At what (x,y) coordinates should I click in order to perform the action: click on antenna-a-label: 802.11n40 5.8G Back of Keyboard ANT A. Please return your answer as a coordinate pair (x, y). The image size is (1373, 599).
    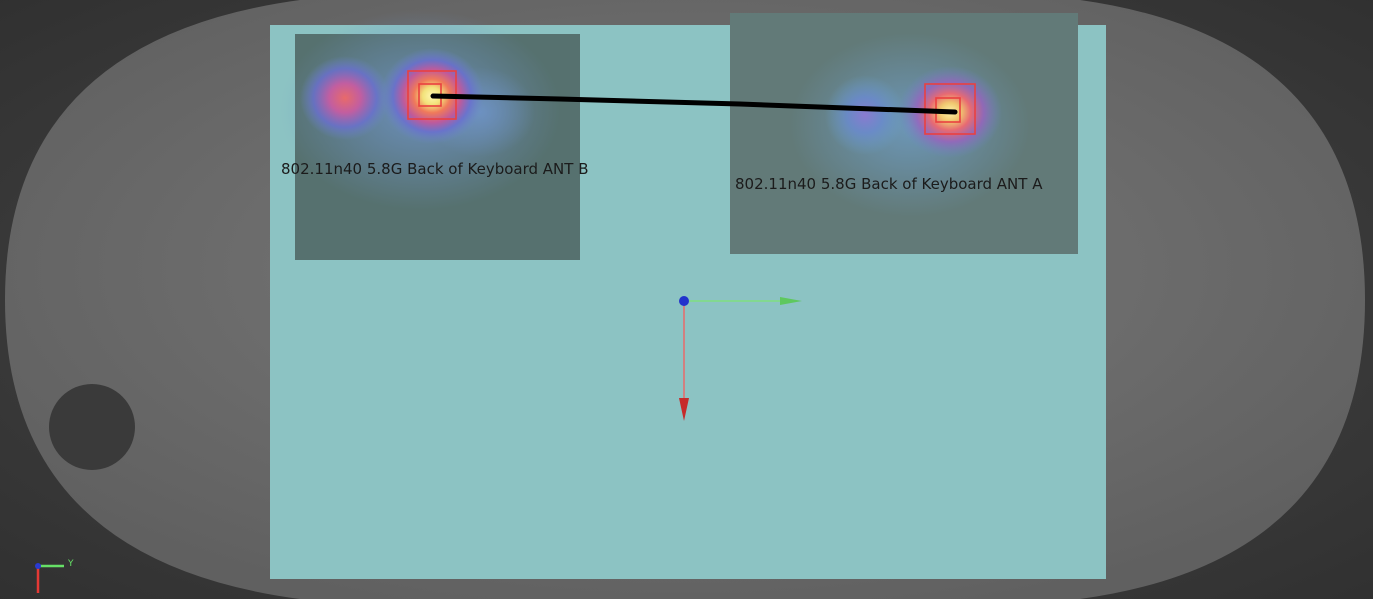
    Looking at the image, I should click on (889, 184).